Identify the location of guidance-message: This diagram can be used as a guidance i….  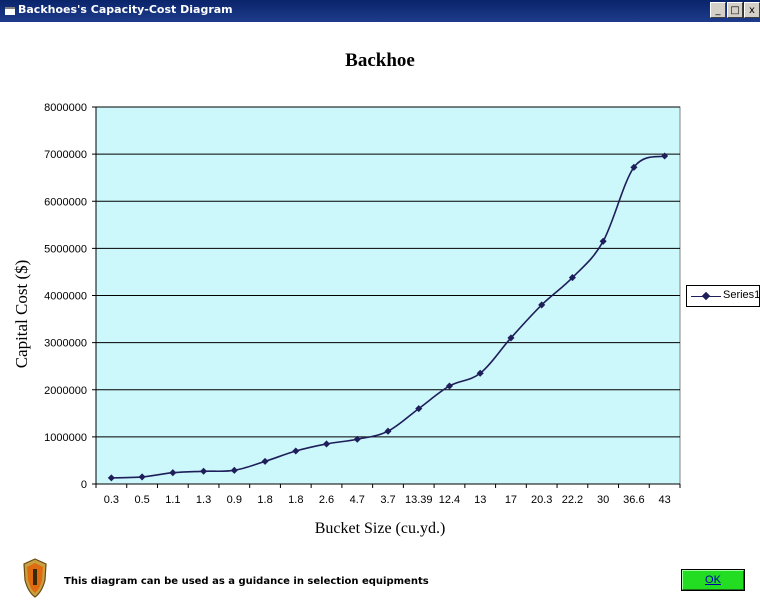
(246, 581).